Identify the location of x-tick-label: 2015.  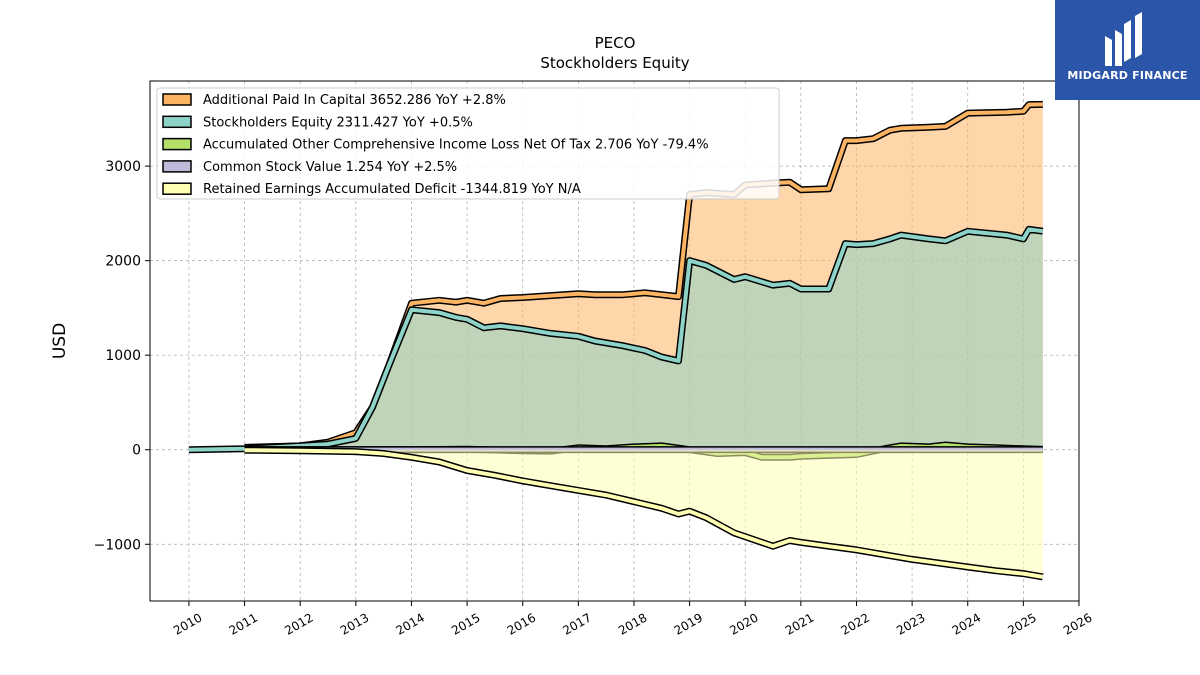
(465, 623).